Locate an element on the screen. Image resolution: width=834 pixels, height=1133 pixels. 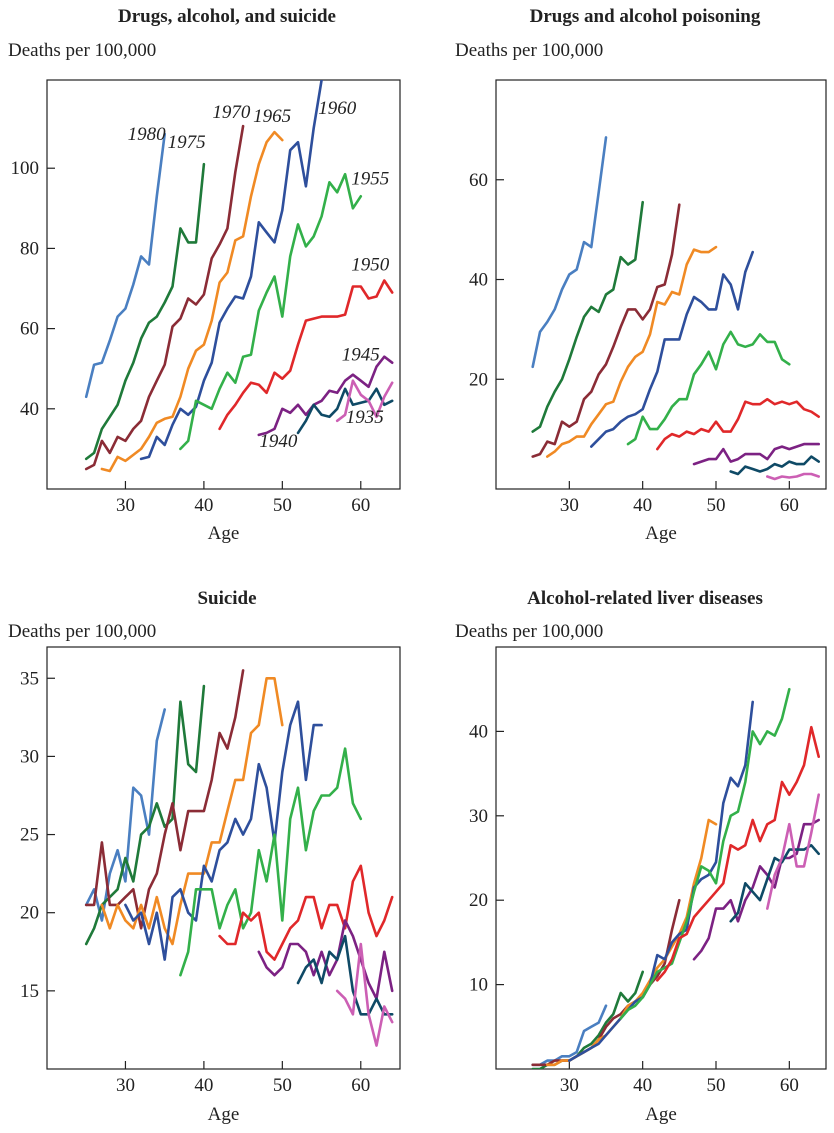
y-tick-label: 35 is located at coordinates (29, 678).